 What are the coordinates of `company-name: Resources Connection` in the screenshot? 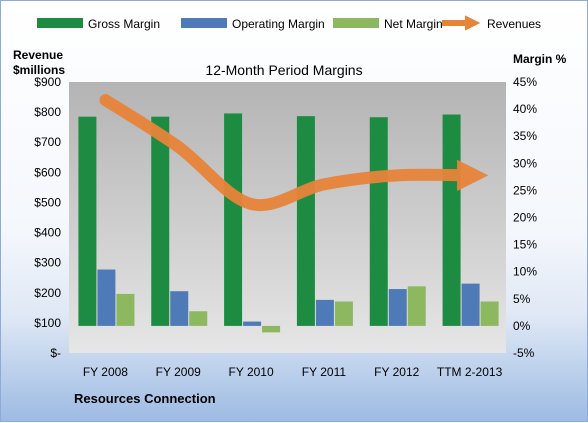 It's located at (145, 398).